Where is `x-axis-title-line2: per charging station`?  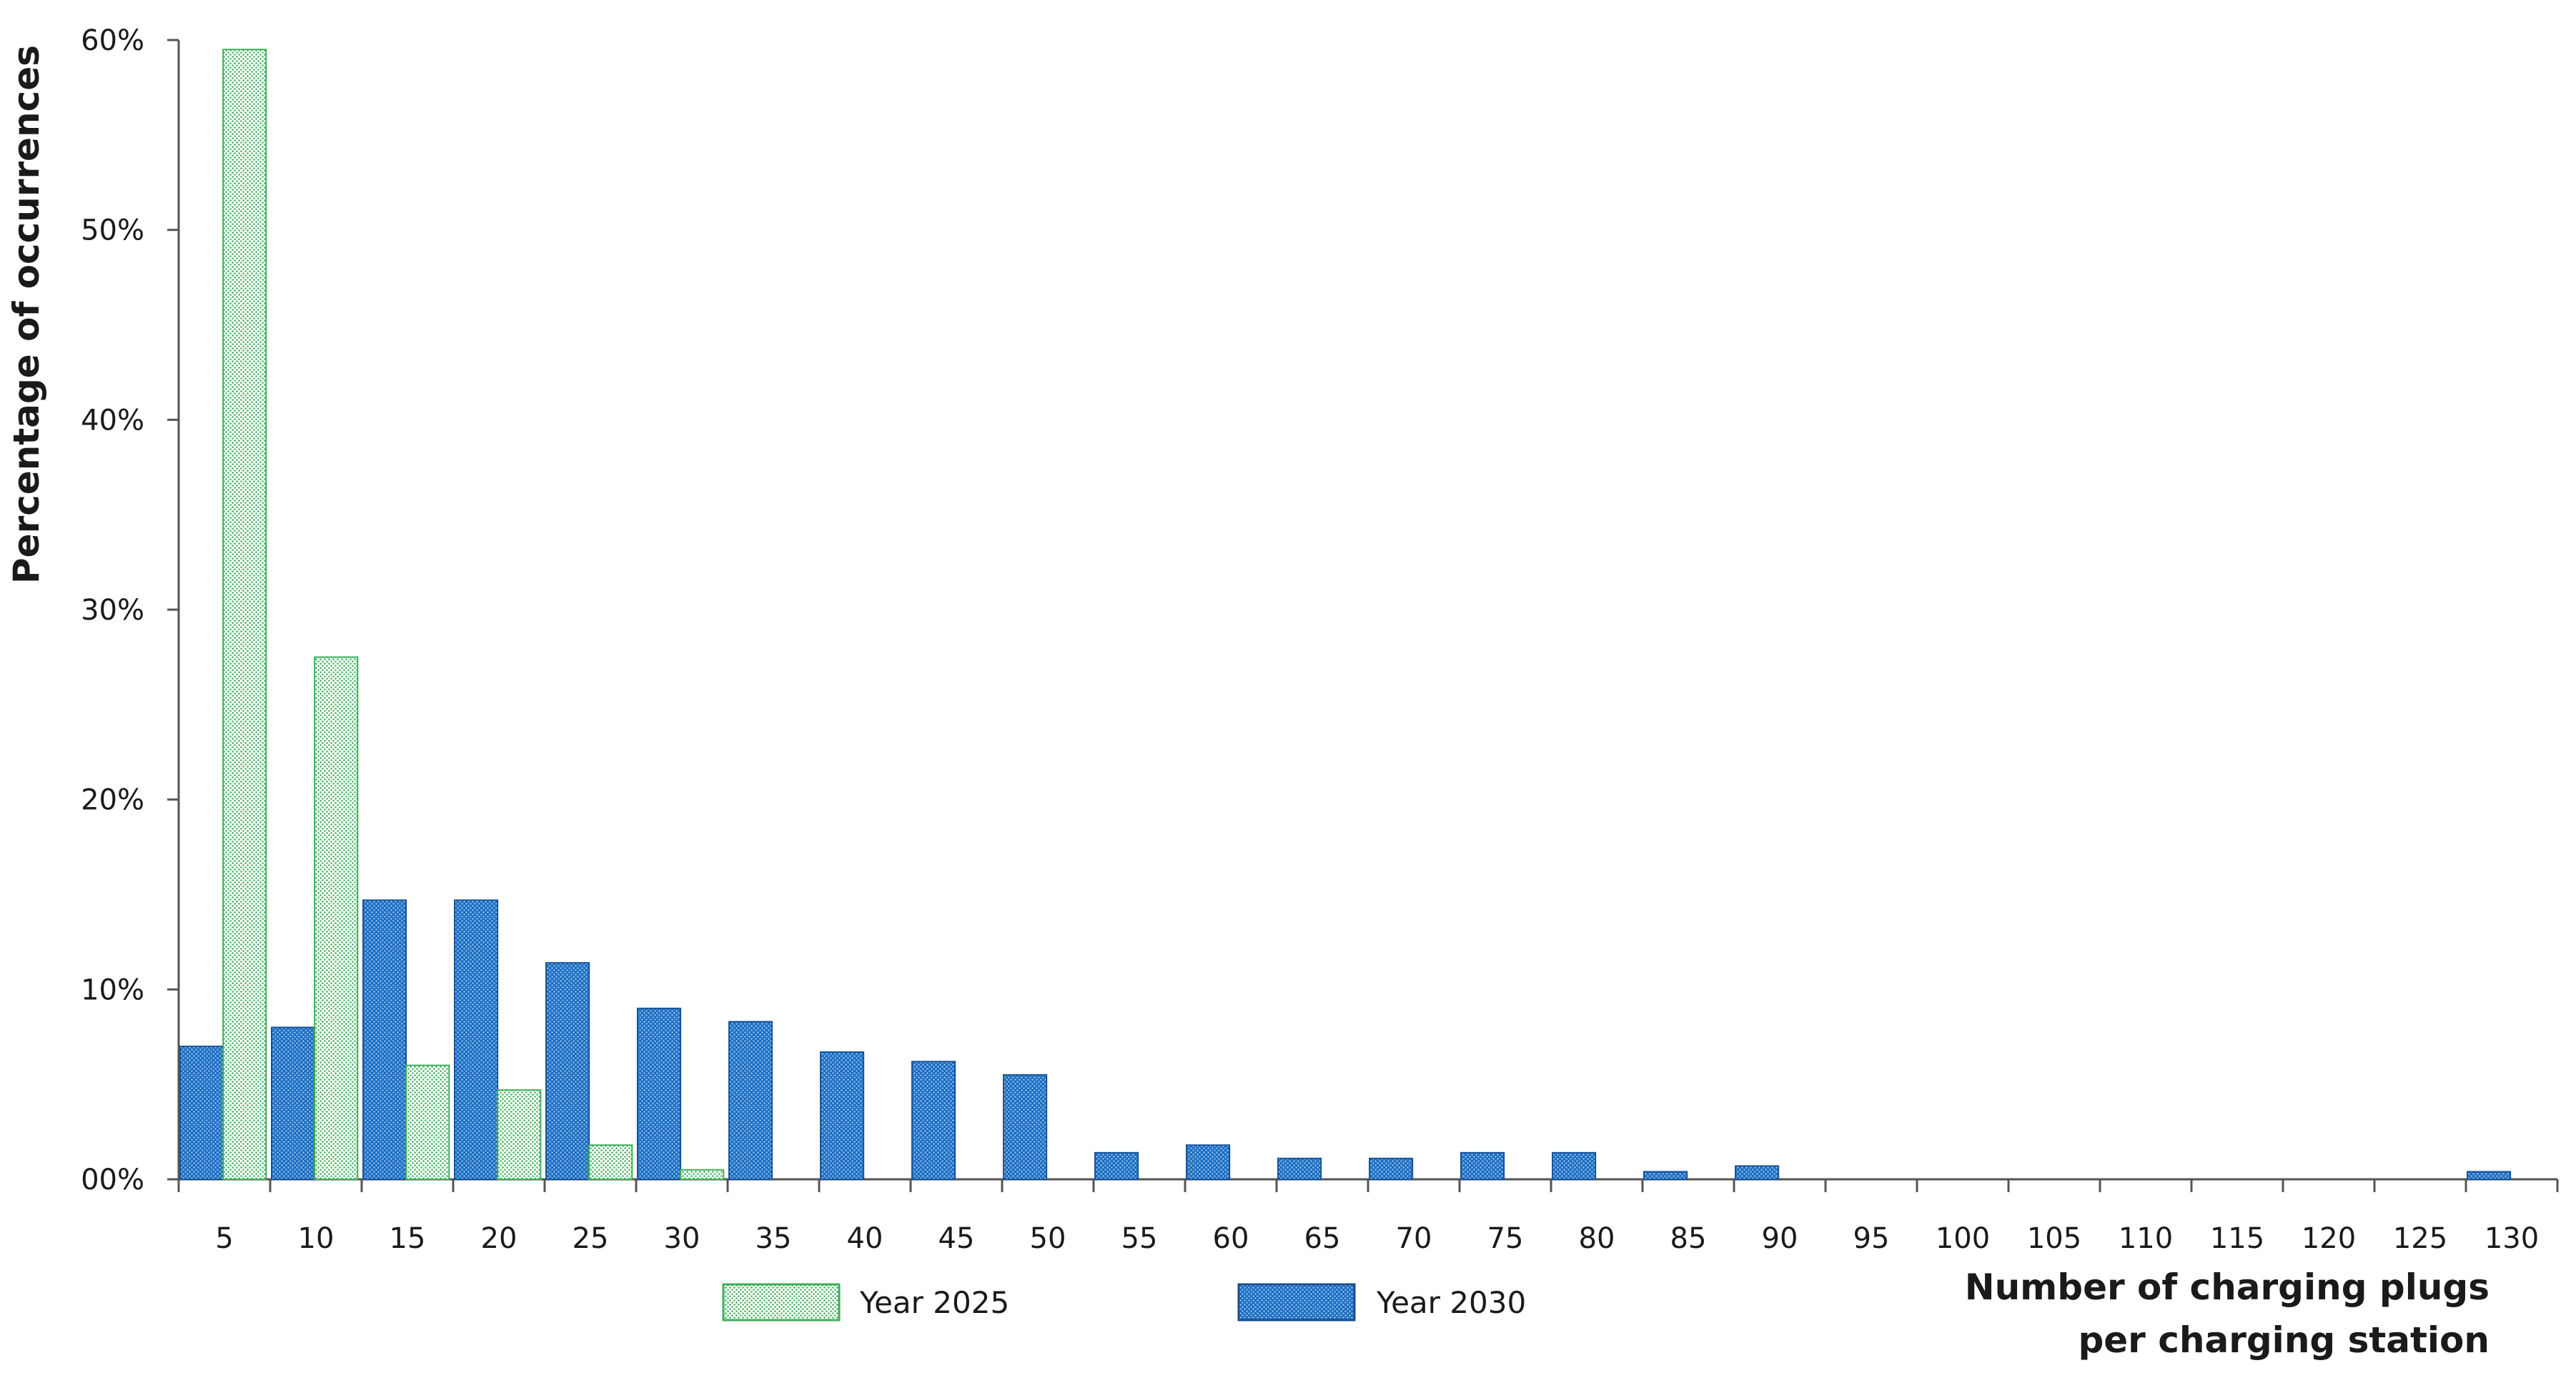
x-axis-title-line2: per charging station is located at coordinates (2284, 1340).